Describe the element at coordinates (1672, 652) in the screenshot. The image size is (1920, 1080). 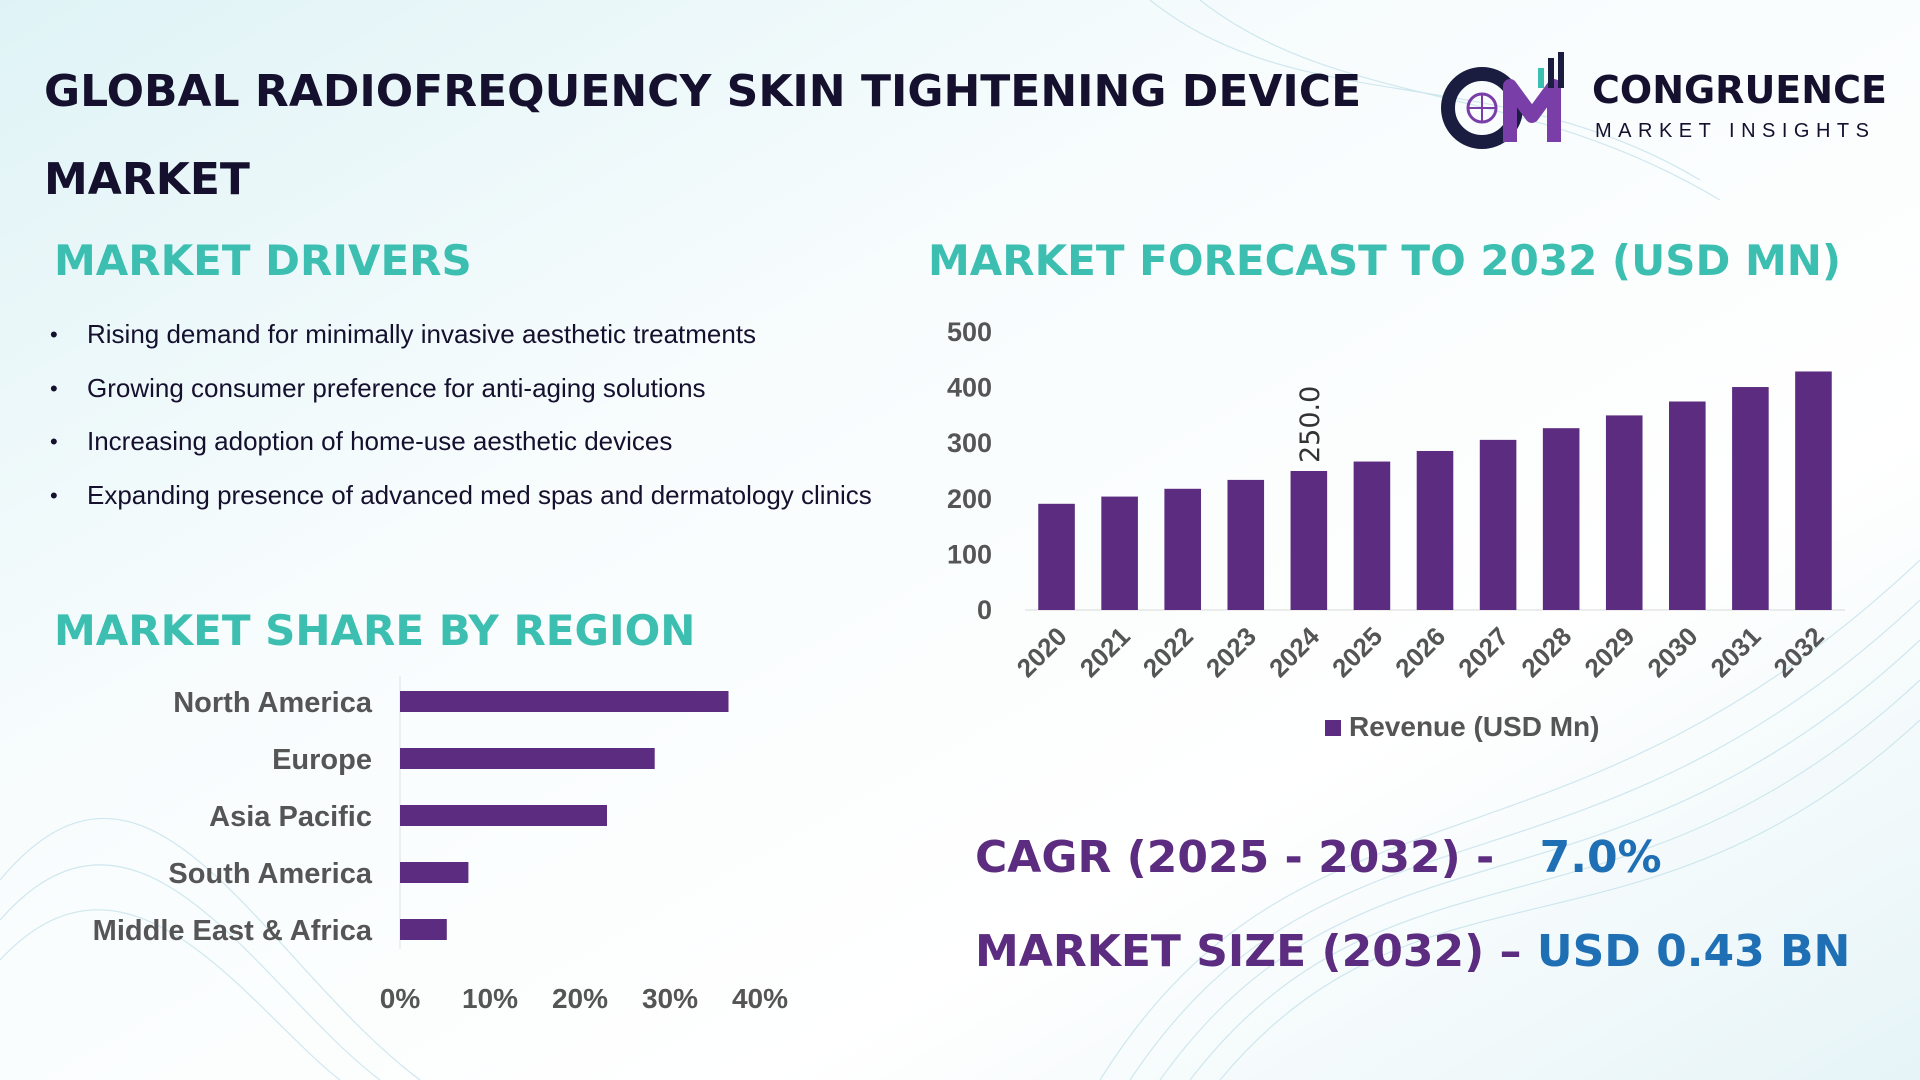
I see `x-tick-label: 2030` at that location.